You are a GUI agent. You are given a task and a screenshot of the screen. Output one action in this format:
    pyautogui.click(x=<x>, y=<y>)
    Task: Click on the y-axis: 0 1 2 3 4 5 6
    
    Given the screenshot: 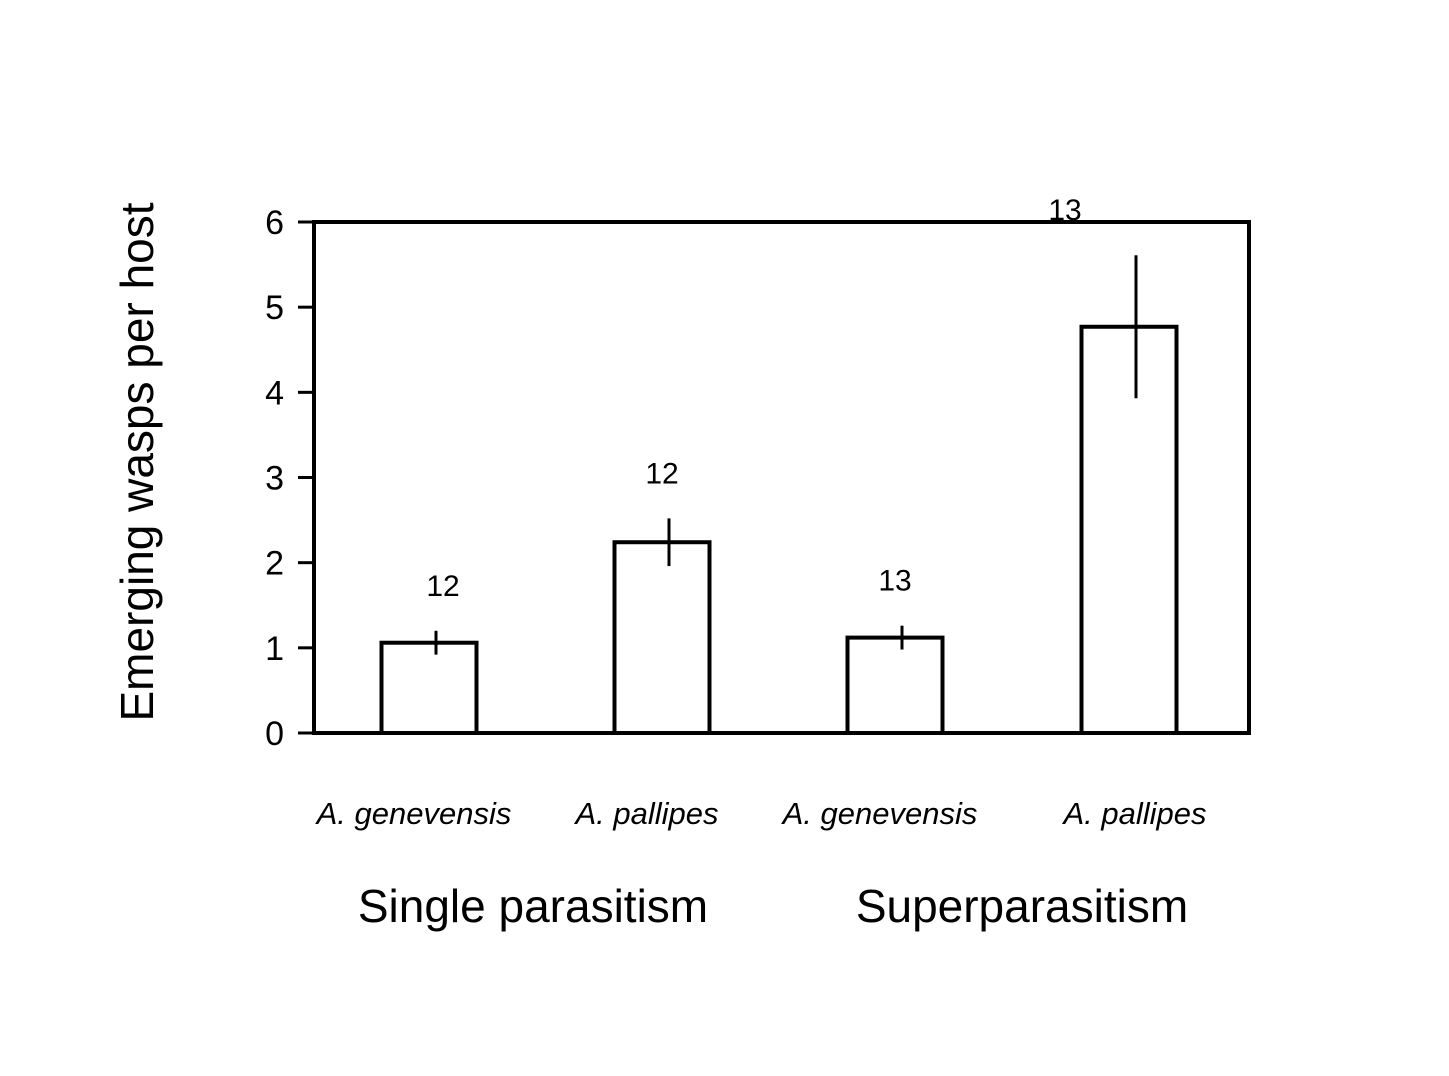 What is the action you would take?
    pyautogui.click(x=289, y=478)
    